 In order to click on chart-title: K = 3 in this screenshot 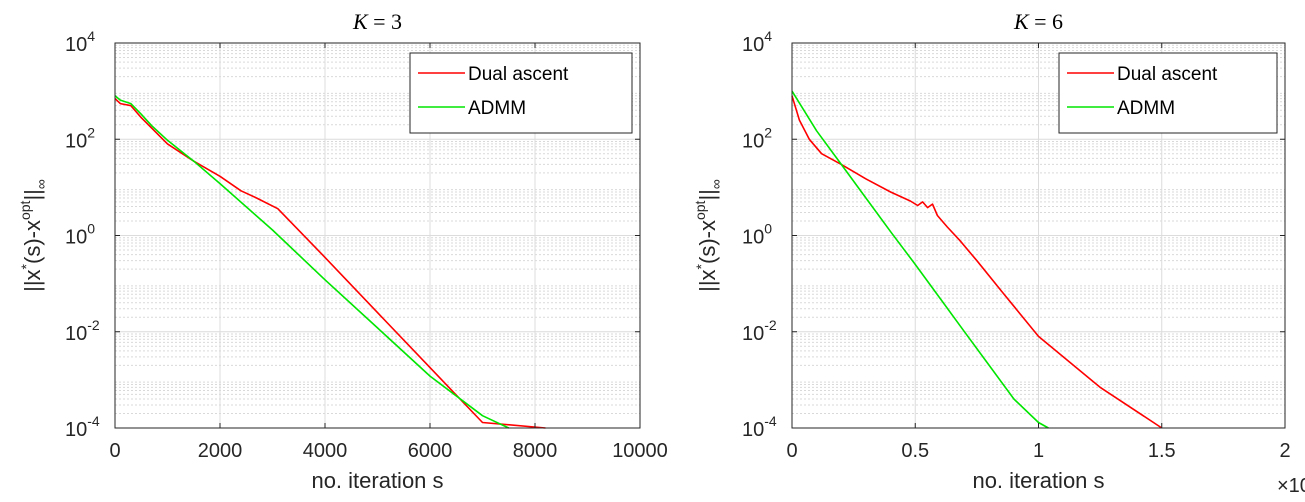, I will do `click(377, 21)`.